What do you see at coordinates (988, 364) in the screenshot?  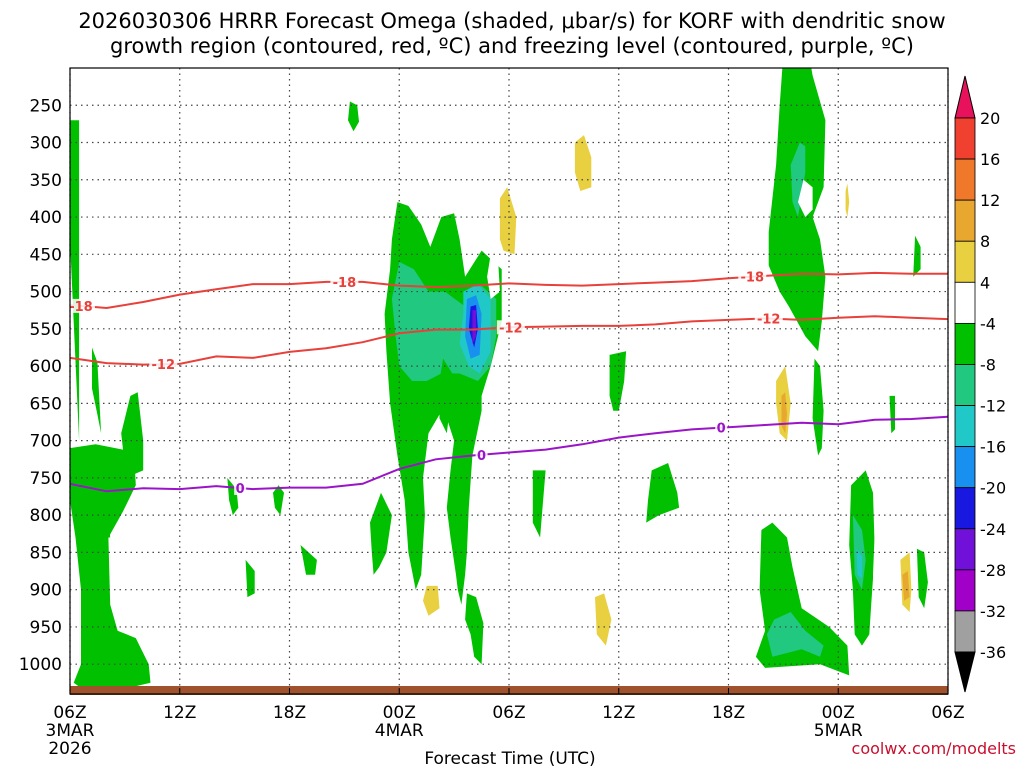 I see `colorbar-label: -8` at bounding box center [988, 364].